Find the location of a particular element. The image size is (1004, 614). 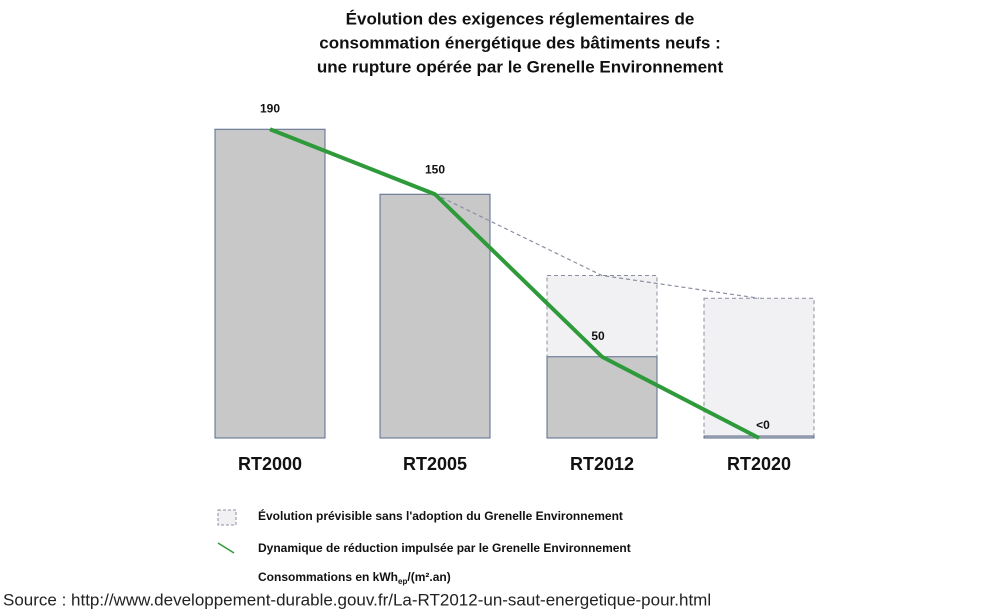

unit-label: Consommations en kWhep/(m².an) is located at coordinates (354, 578).